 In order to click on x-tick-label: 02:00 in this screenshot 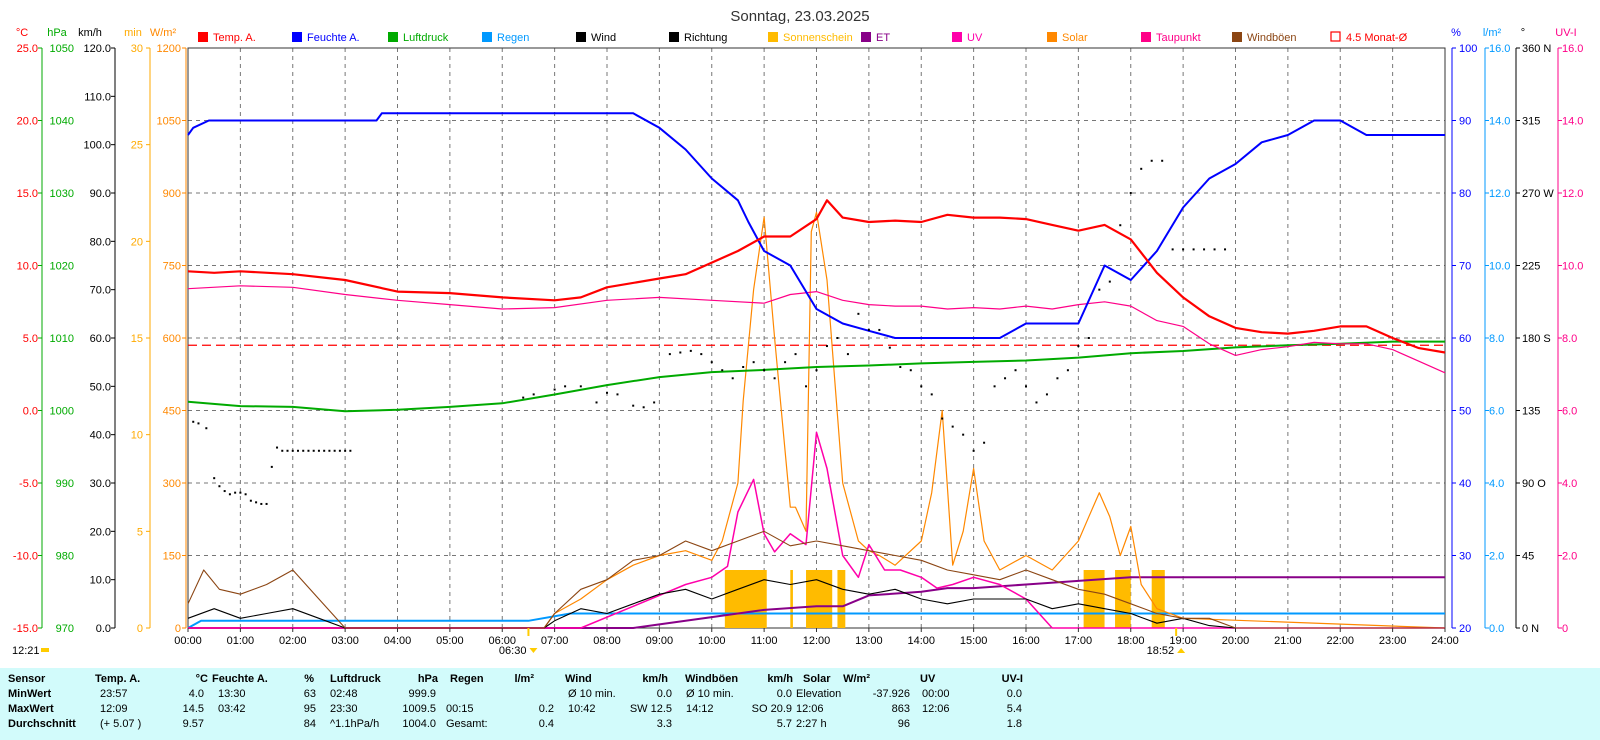, I will do `click(293, 641)`.